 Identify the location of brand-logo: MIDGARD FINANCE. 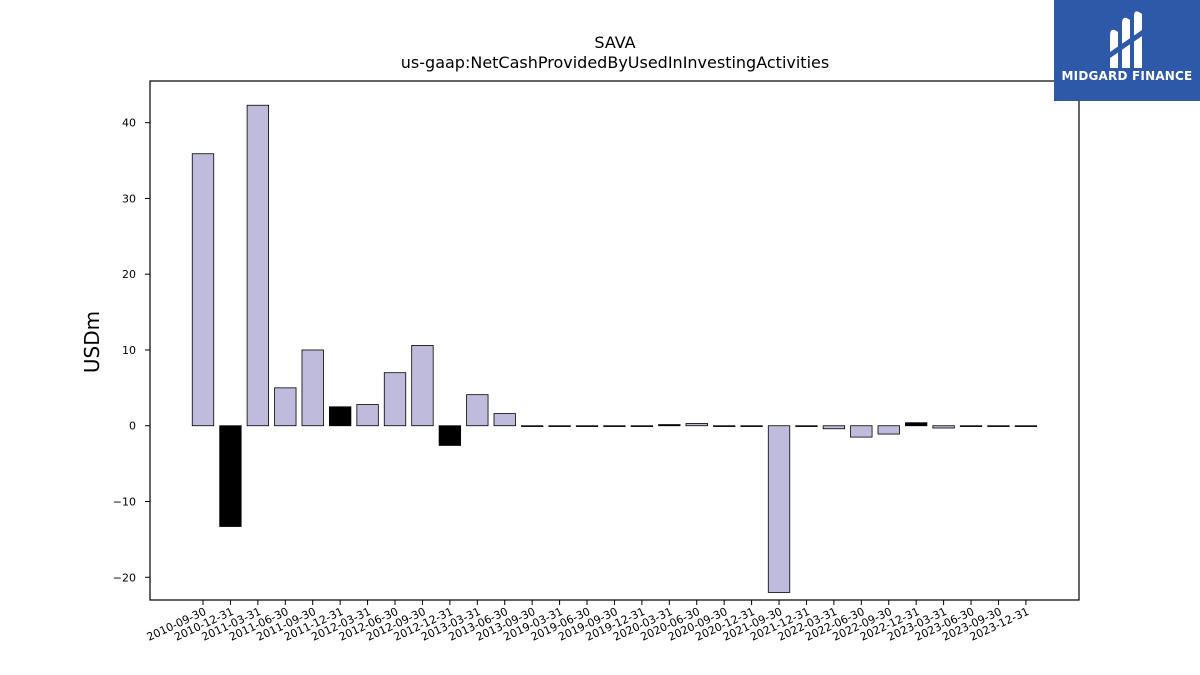
(1127, 50).